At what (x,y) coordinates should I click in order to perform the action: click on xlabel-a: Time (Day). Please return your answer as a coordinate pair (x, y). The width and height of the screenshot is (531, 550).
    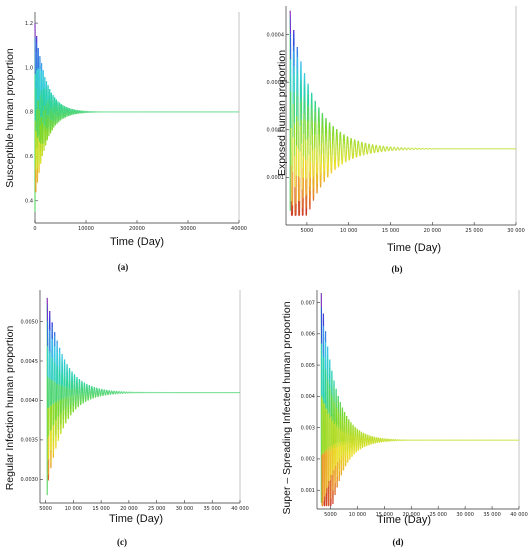
    Looking at the image, I should click on (137, 242).